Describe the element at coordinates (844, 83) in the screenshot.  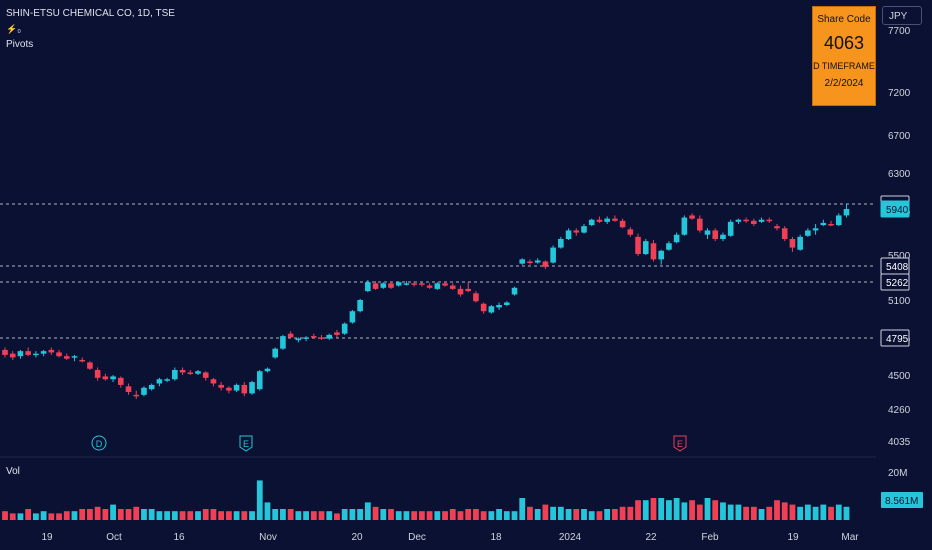
I see `badge-date: 2/2/2024` at that location.